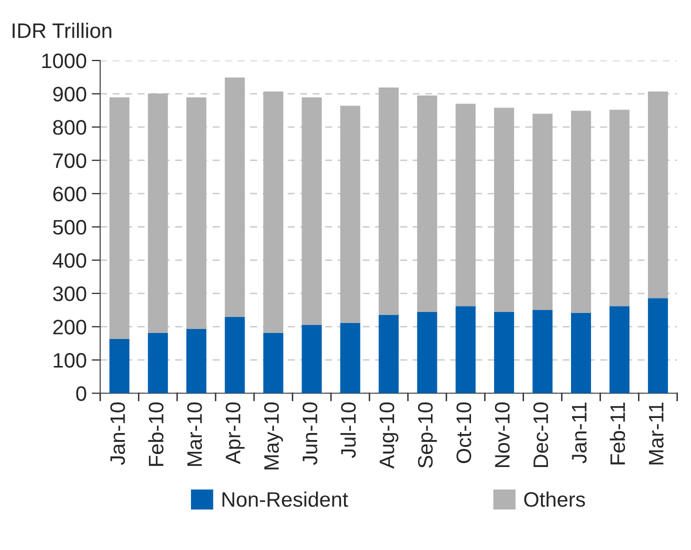  Describe the element at coordinates (310, 433) in the screenshot. I see `x-tick-label: Jun-10` at that location.